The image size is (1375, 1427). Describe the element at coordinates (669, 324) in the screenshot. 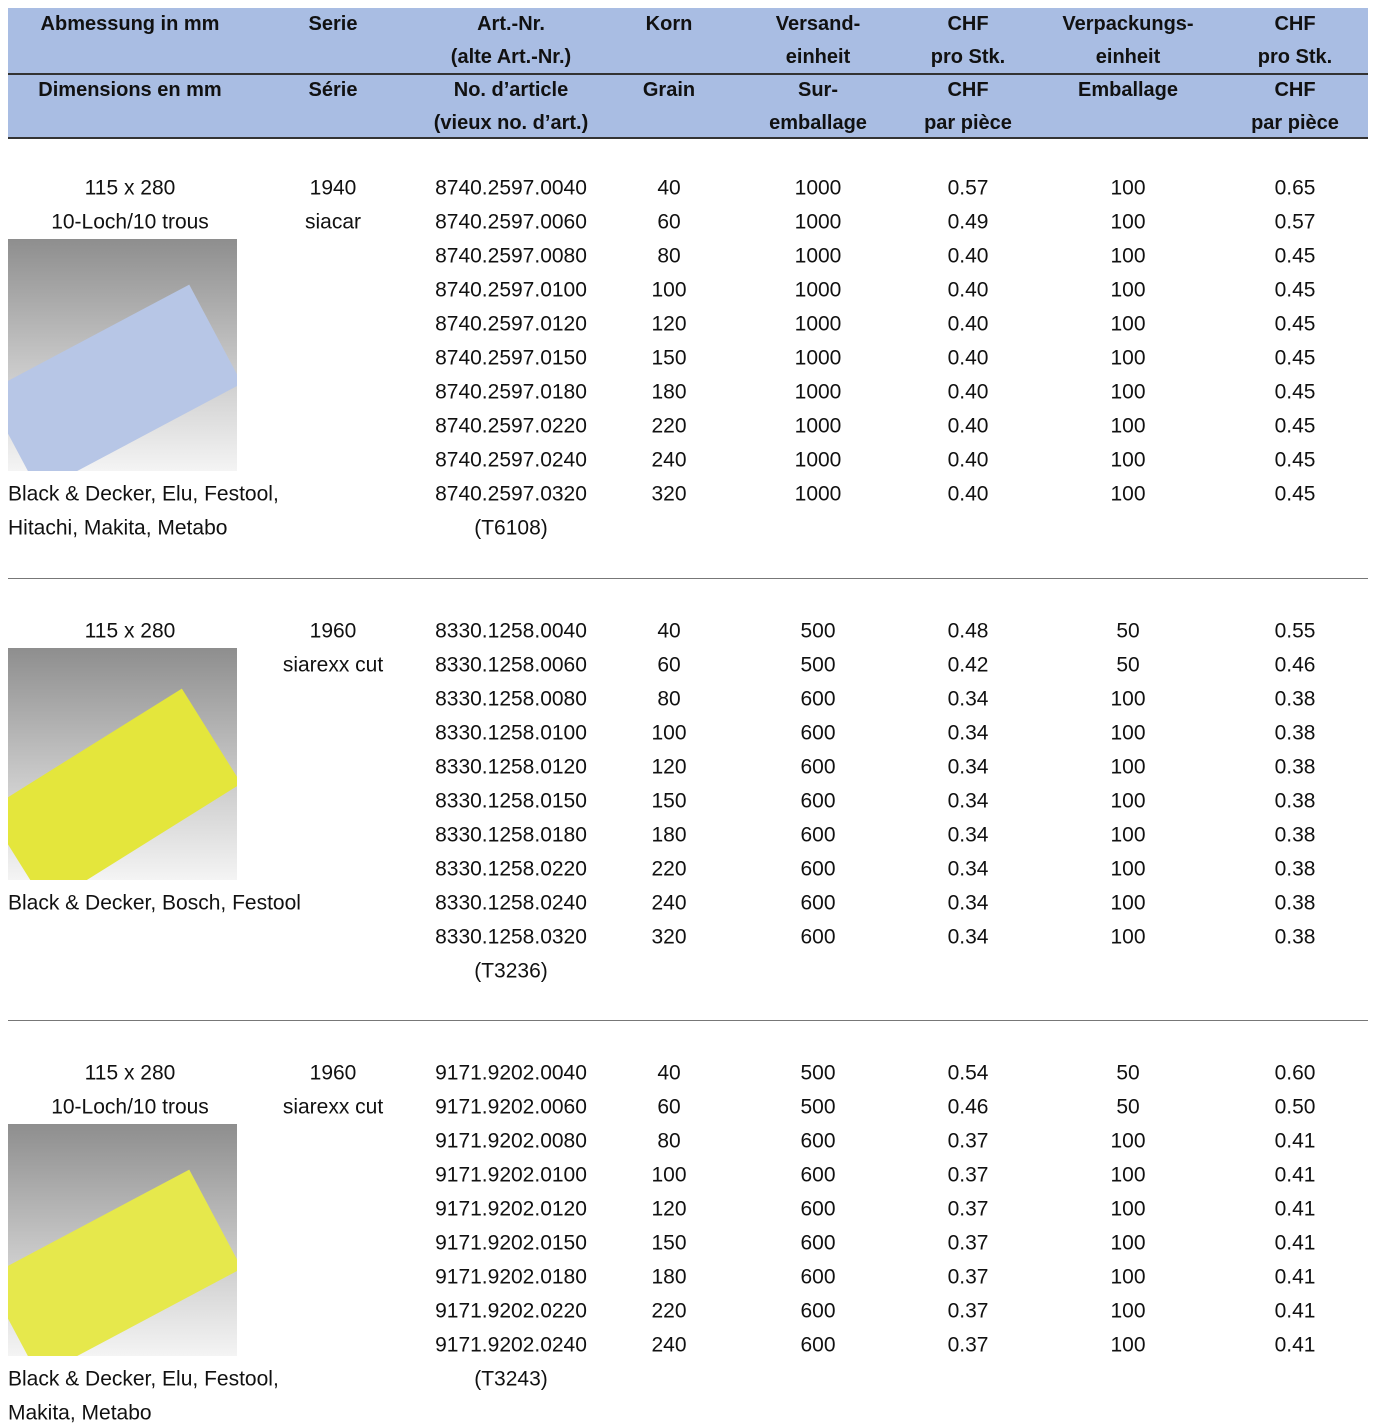

I see `table-cell: 120` at that location.